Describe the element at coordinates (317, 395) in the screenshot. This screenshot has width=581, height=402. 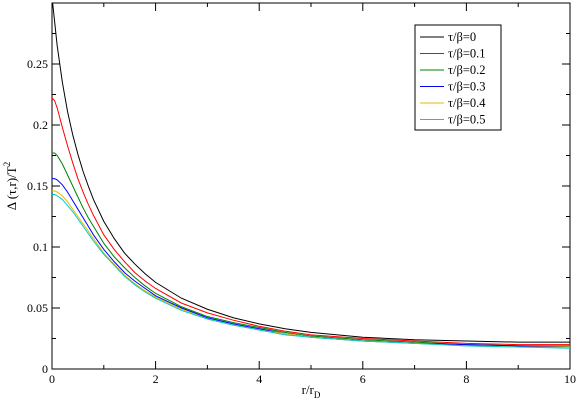
I see `x-axis-label-sub: D` at that location.